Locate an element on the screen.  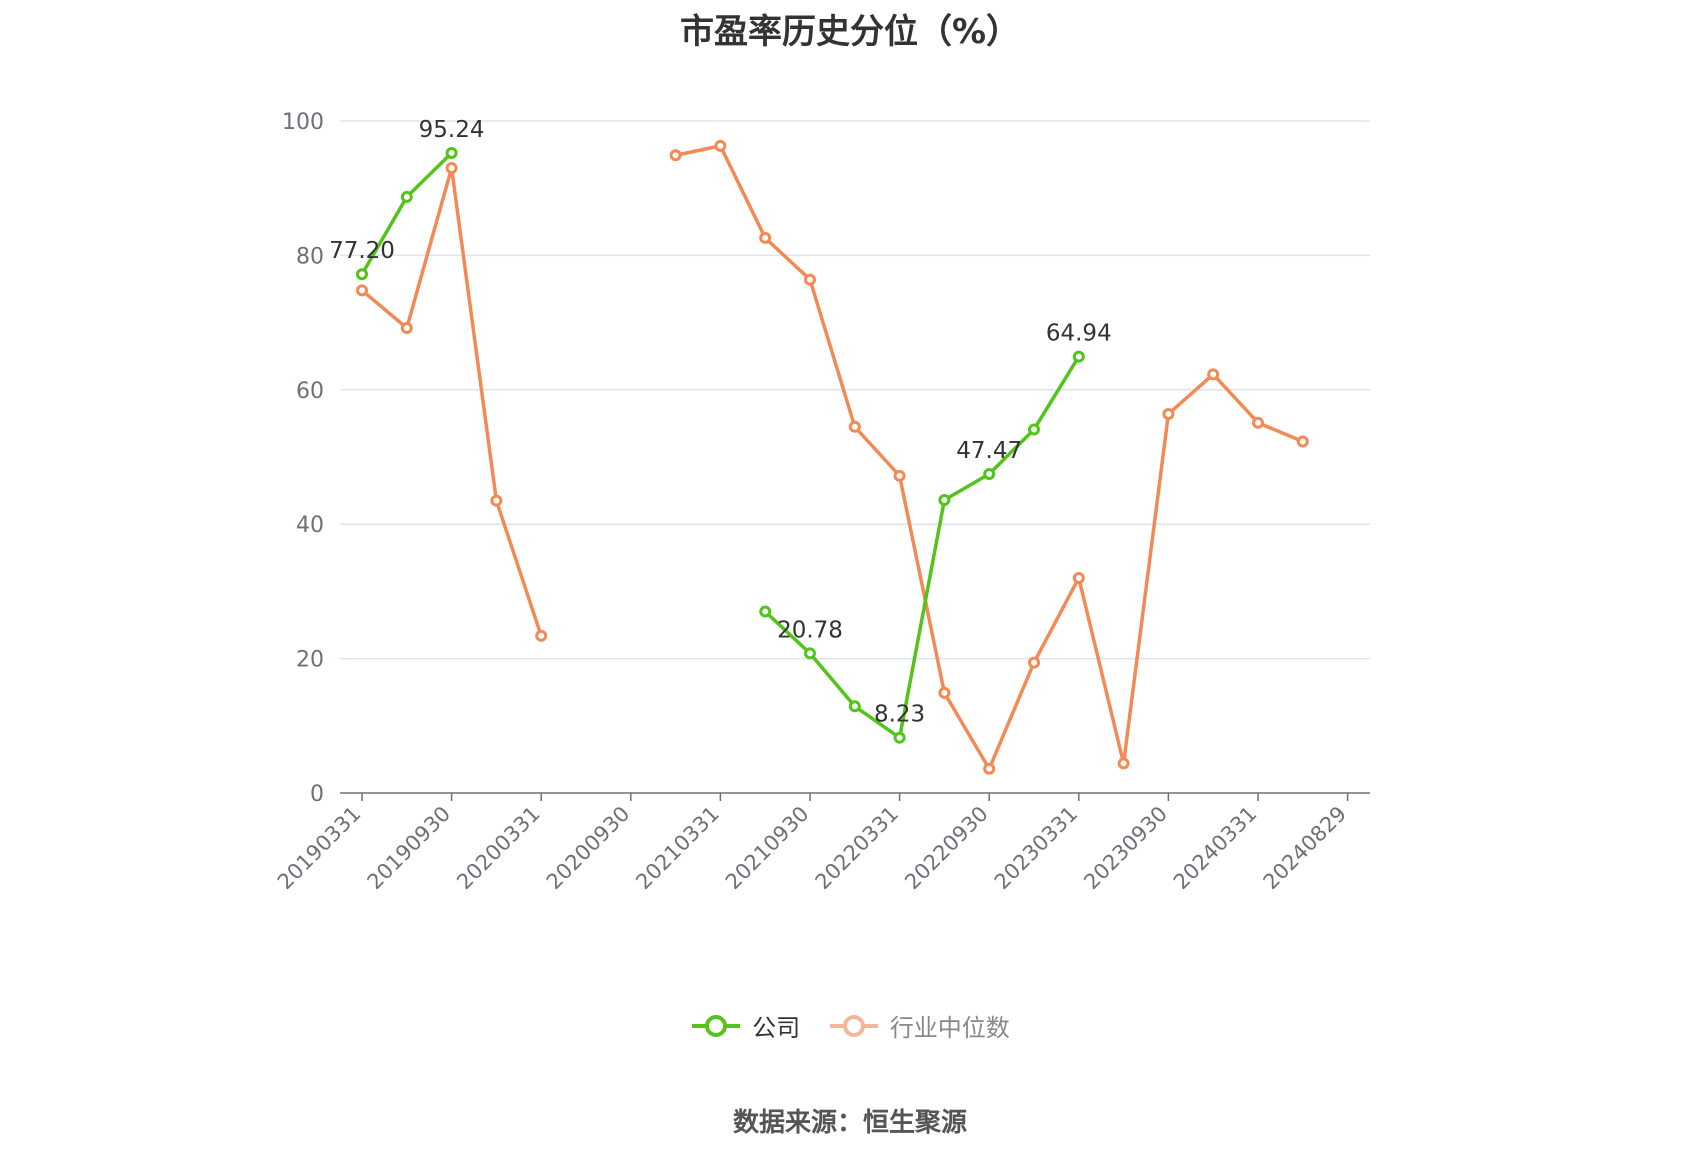
y-tick-label: 0 is located at coordinates (317, 794).